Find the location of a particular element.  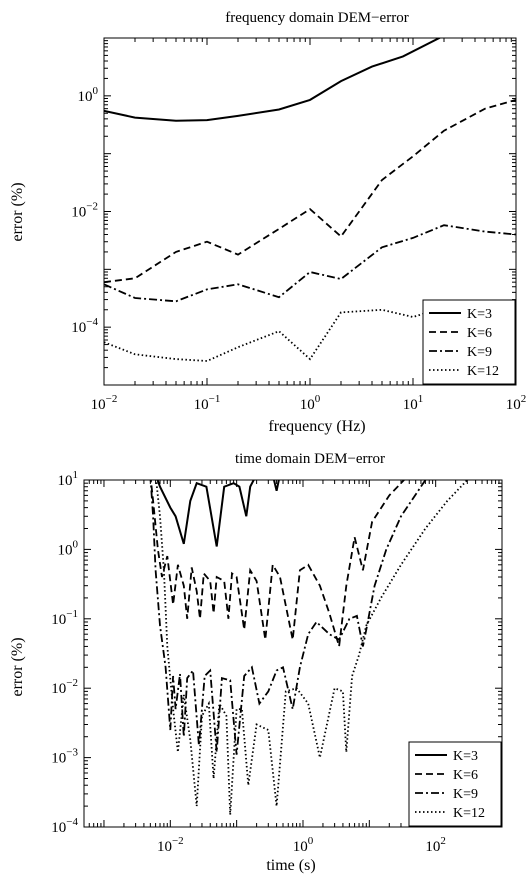

series-line-k6 is located at coordinates (277, 563).